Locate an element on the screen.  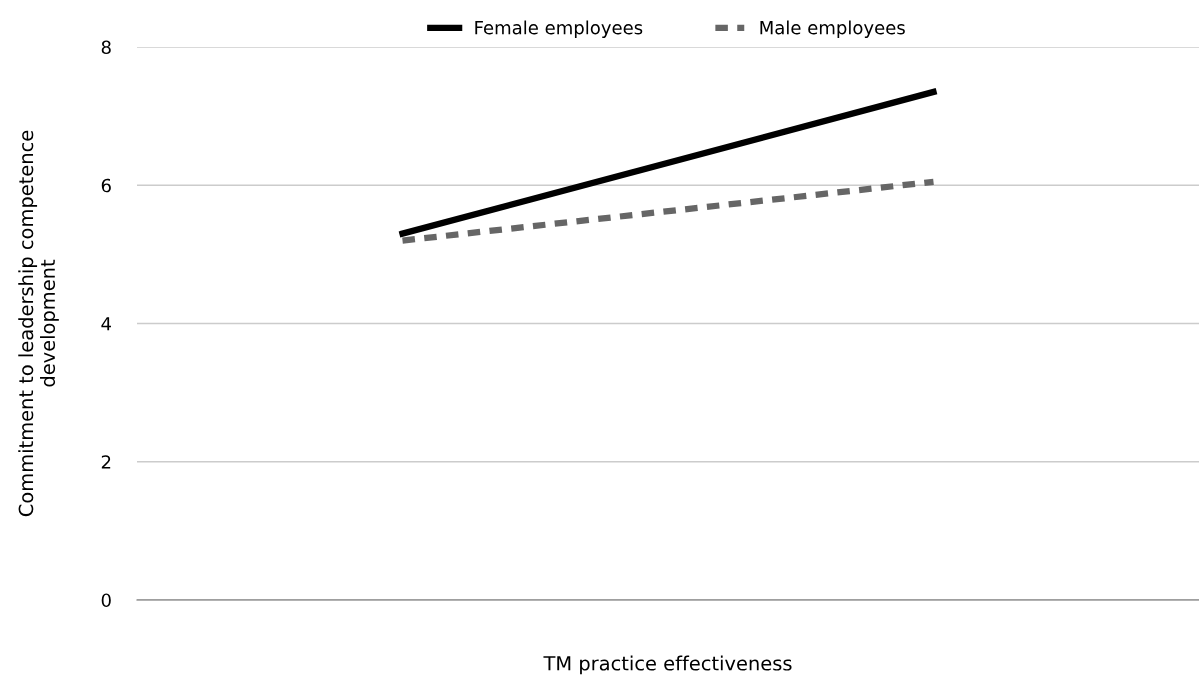
y-tick-label: 8 is located at coordinates (106, 47).